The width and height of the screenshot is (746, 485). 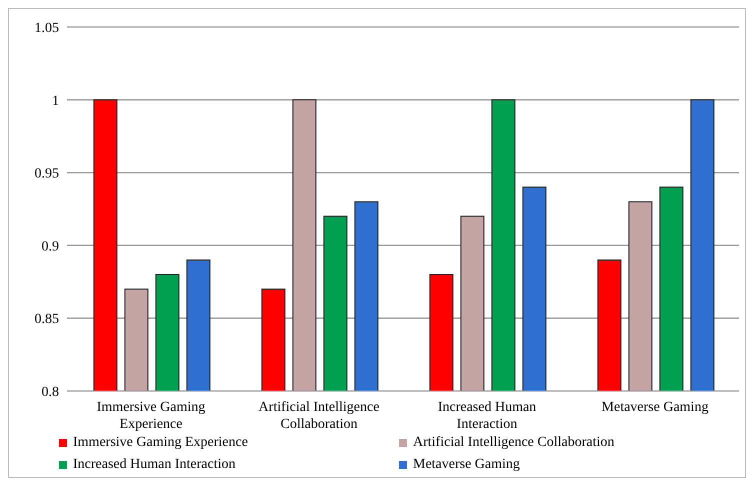 I want to click on x-tick-label: Metaverse Gaming, so click(x=655, y=407).